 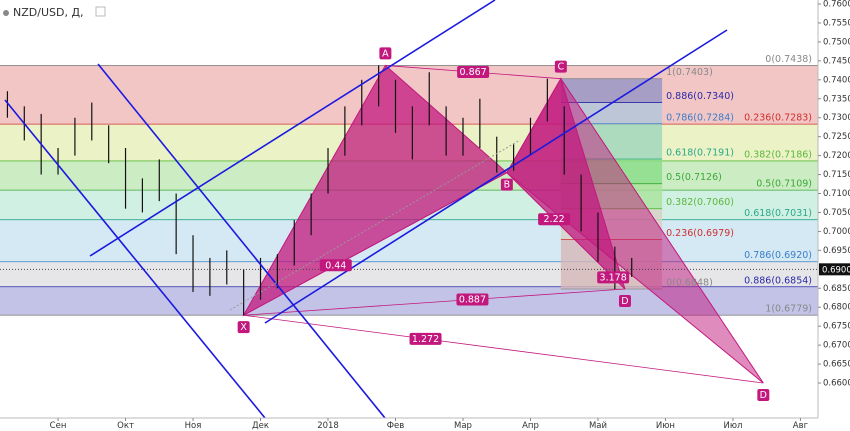 I want to click on fib-label: 0(0.7438), so click(x=788, y=59).